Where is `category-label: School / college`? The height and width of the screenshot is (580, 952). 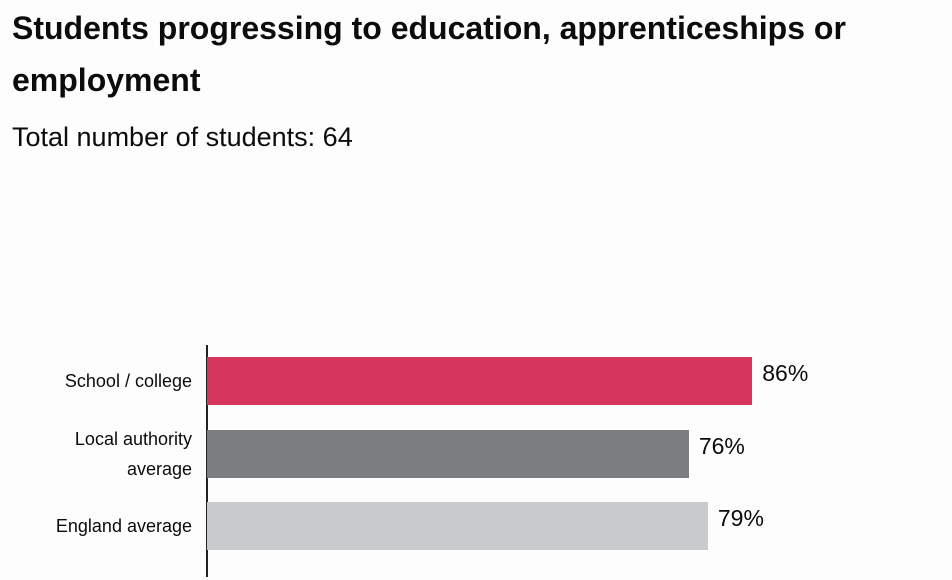 category-label: School / college is located at coordinates (128, 381).